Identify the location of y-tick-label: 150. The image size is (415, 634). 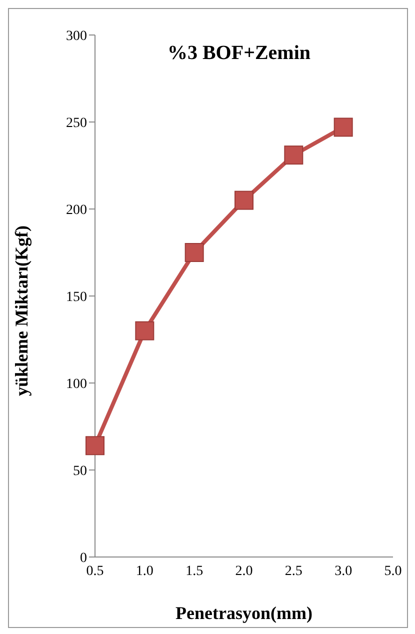
(76, 297).